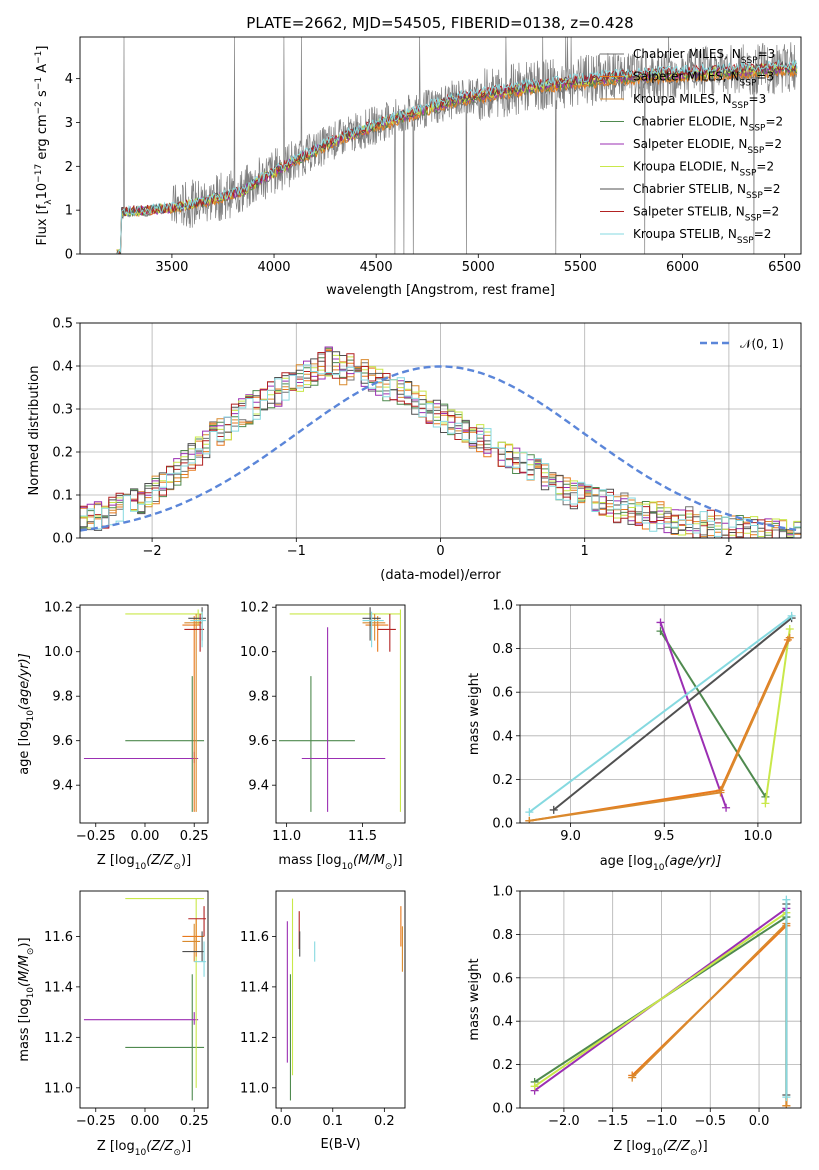  Describe the element at coordinates (762, 344) in the screenshot. I see `legend-entry: 𝒩(0, 1)` at that location.